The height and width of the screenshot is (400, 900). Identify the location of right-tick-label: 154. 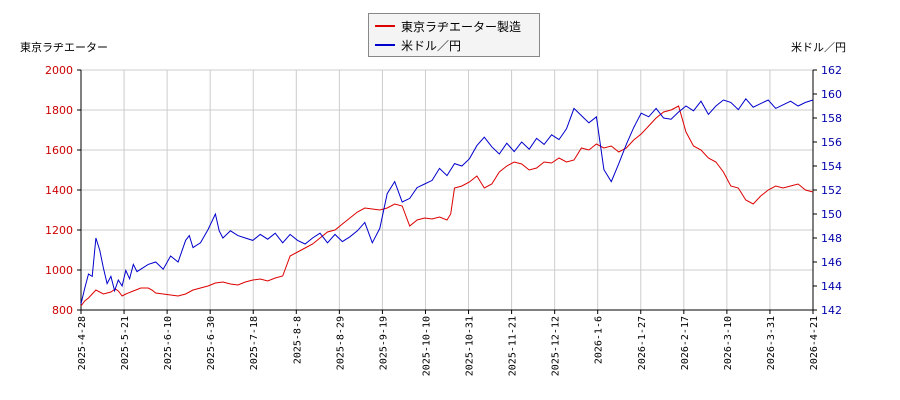
(831, 166).